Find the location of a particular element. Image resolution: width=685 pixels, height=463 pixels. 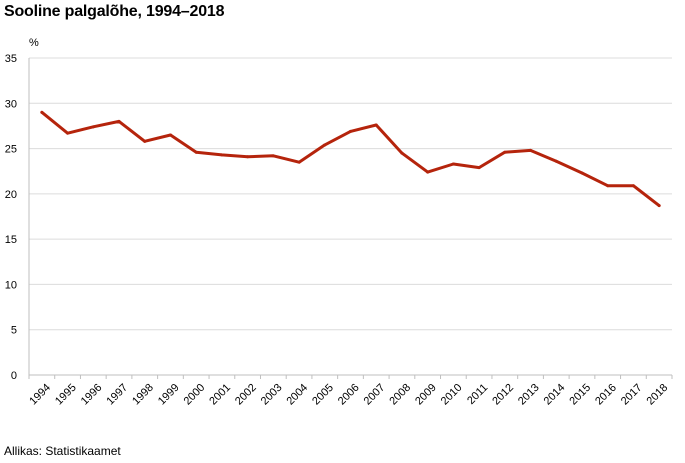

y-tick-label: 30 is located at coordinates (11, 104).